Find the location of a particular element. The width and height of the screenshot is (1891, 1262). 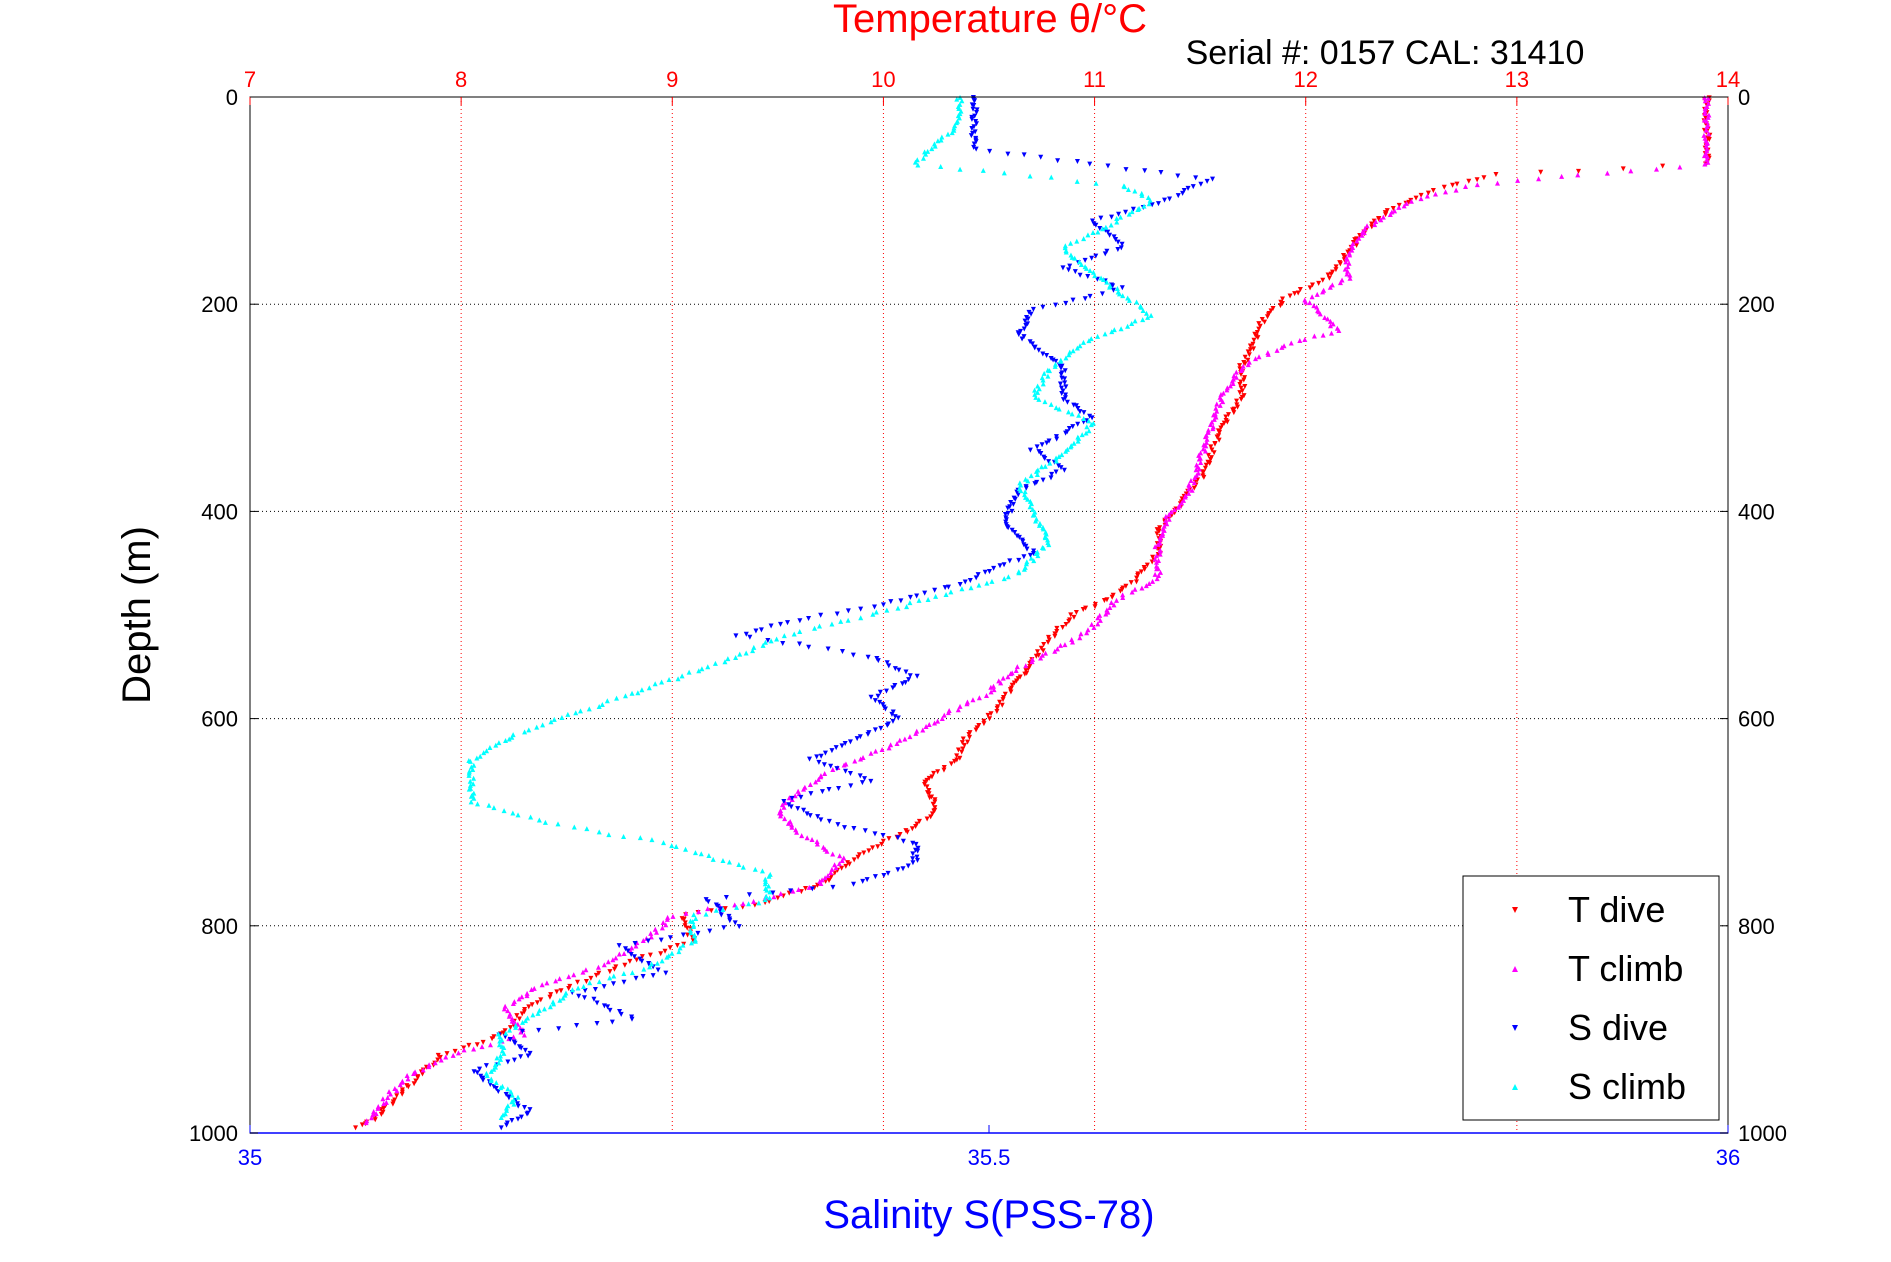

right-tick-label: 600 is located at coordinates (1756, 719).